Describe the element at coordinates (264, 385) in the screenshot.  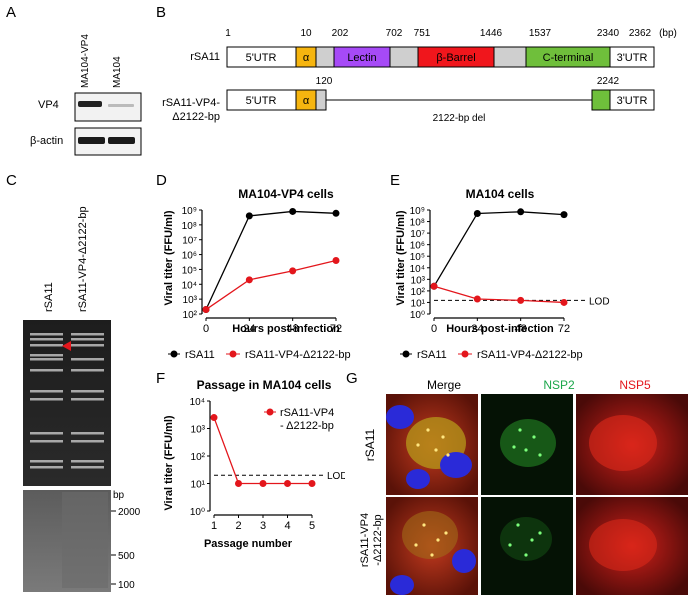
I see `chart-f-title: Passage in MA104 cells` at that location.